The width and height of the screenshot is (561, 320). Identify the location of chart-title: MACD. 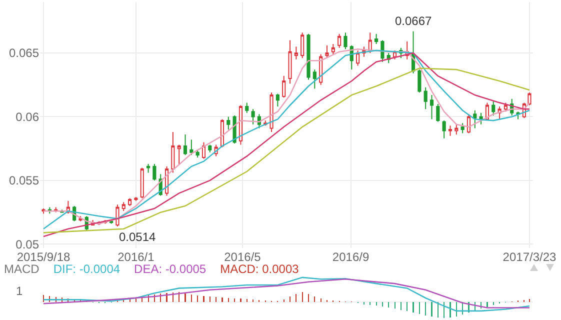
(22, 269).